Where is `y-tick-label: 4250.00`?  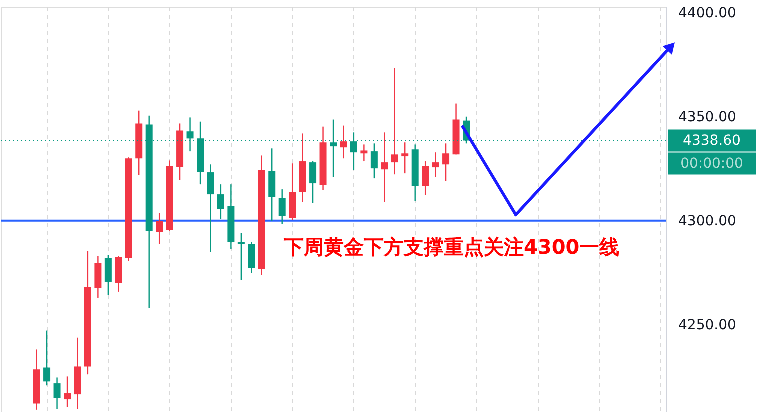 y-tick-label: 4250.00 is located at coordinates (707, 325).